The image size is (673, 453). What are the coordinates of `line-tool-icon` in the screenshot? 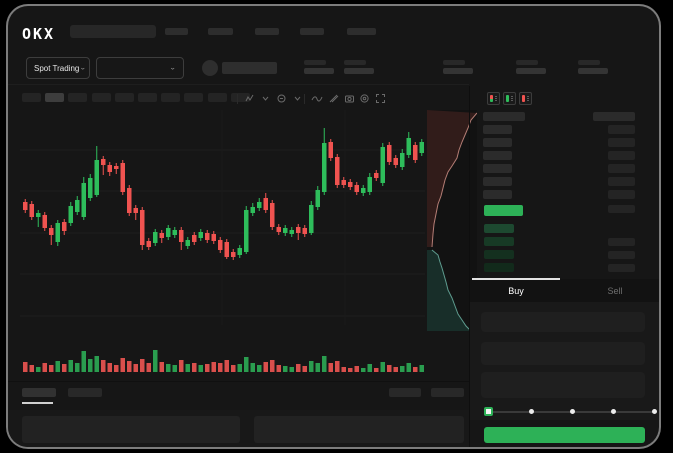 It's located at (317, 98).